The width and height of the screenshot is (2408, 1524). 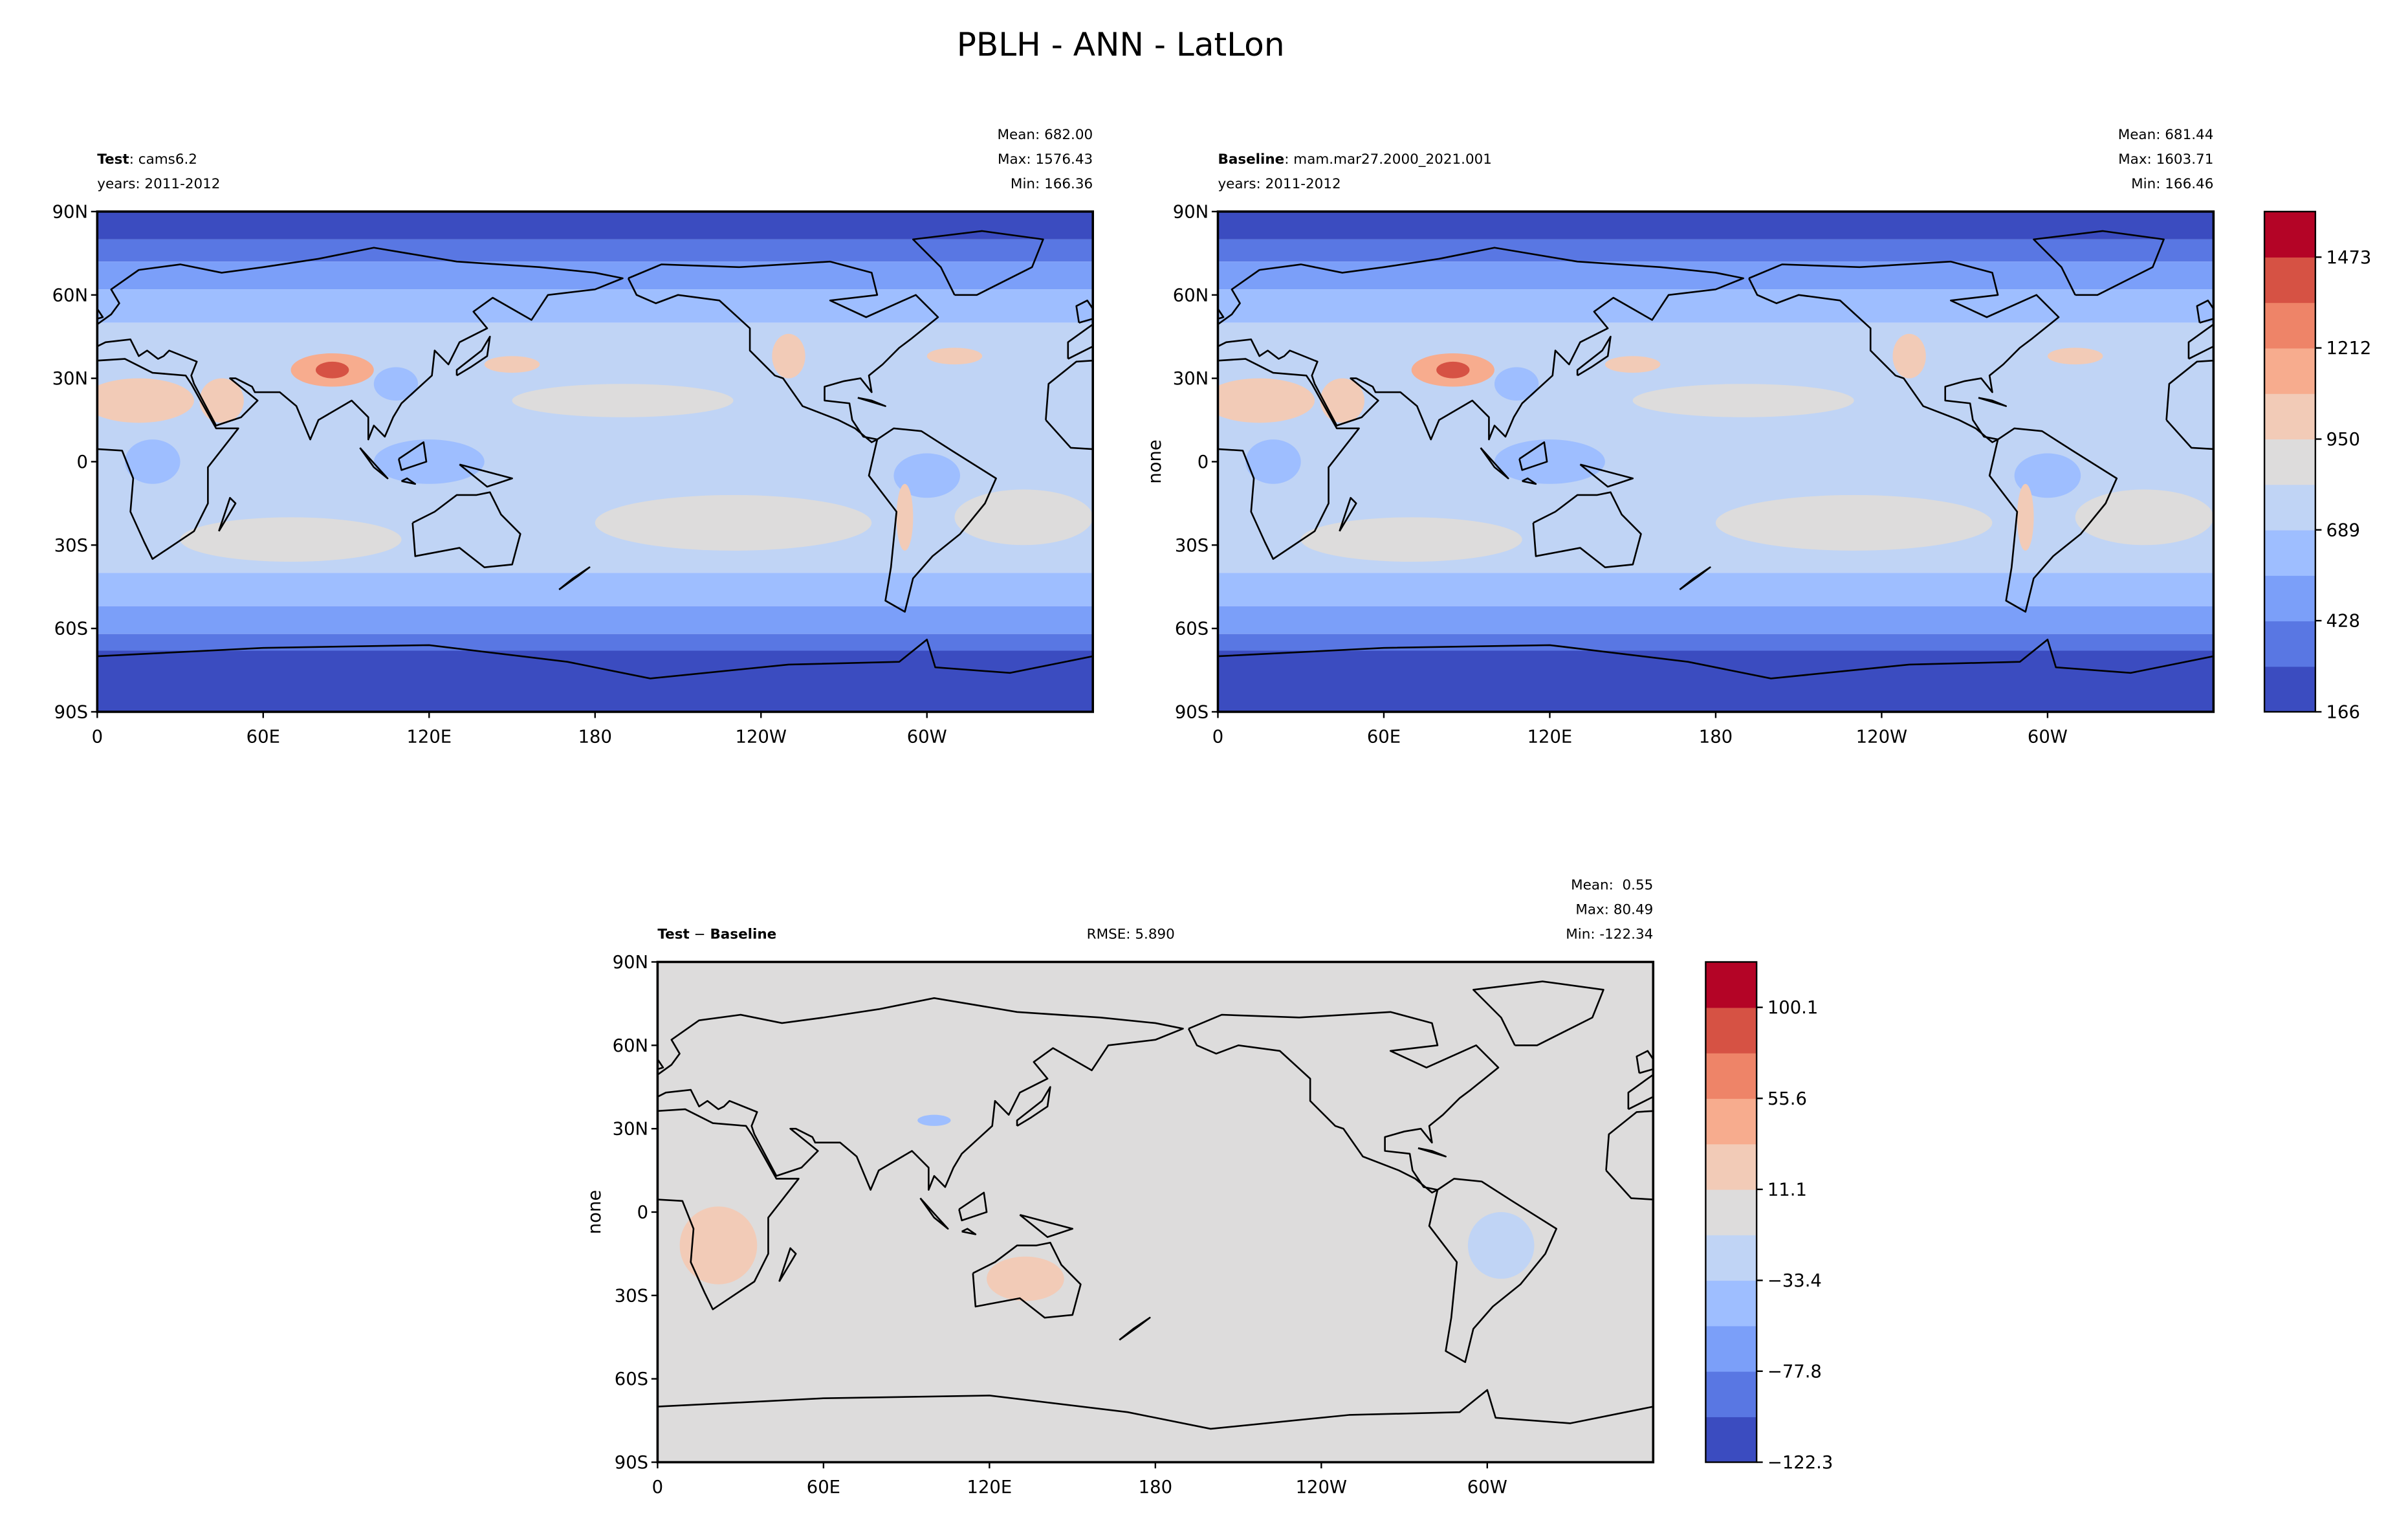 I want to click on panel-rmse: RMSE: 5.890, so click(x=1131, y=935).